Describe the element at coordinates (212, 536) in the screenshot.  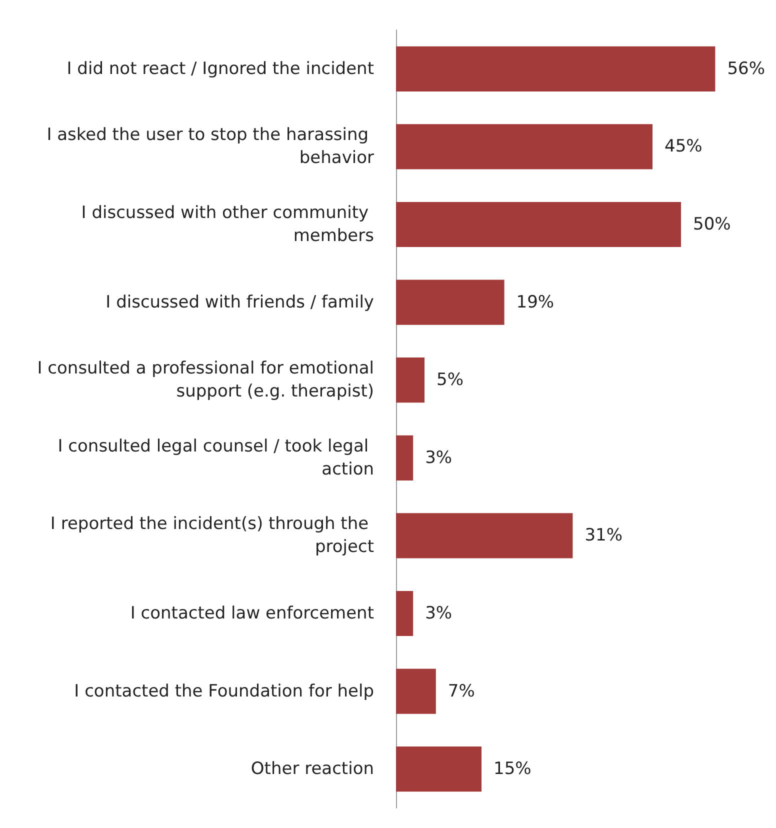
I see `y-tick-label: I reported the incident(s) through the project` at that location.